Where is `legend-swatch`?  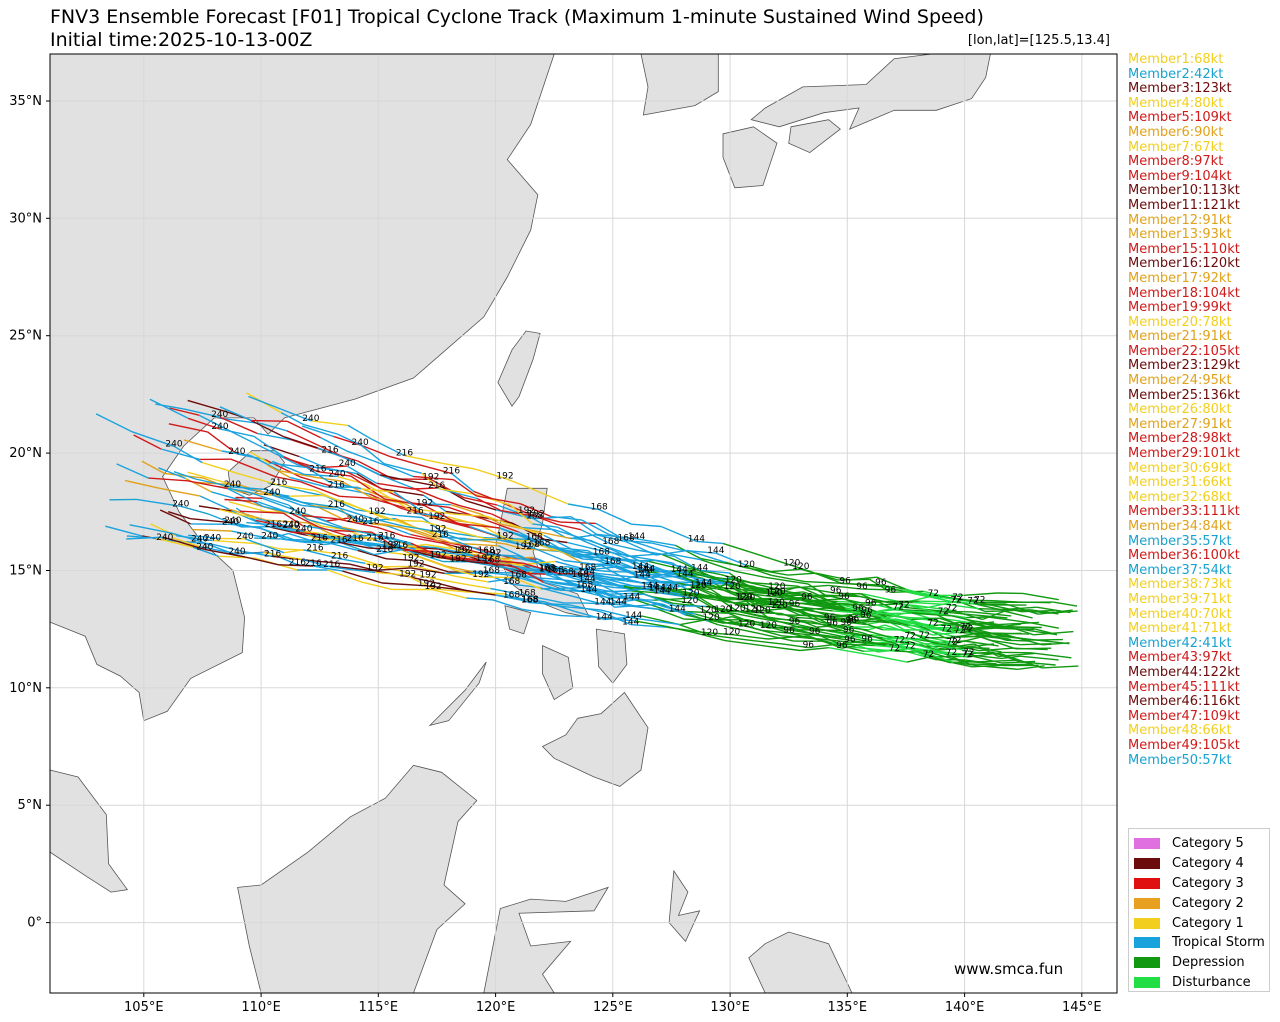
legend-swatch is located at coordinates (1147, 963).